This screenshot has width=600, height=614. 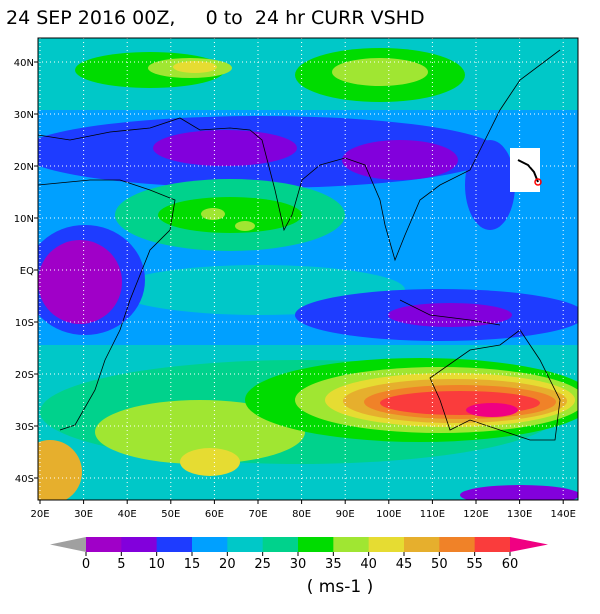 I want to click on colorbar-label: 15, so click(x=192, y=564).